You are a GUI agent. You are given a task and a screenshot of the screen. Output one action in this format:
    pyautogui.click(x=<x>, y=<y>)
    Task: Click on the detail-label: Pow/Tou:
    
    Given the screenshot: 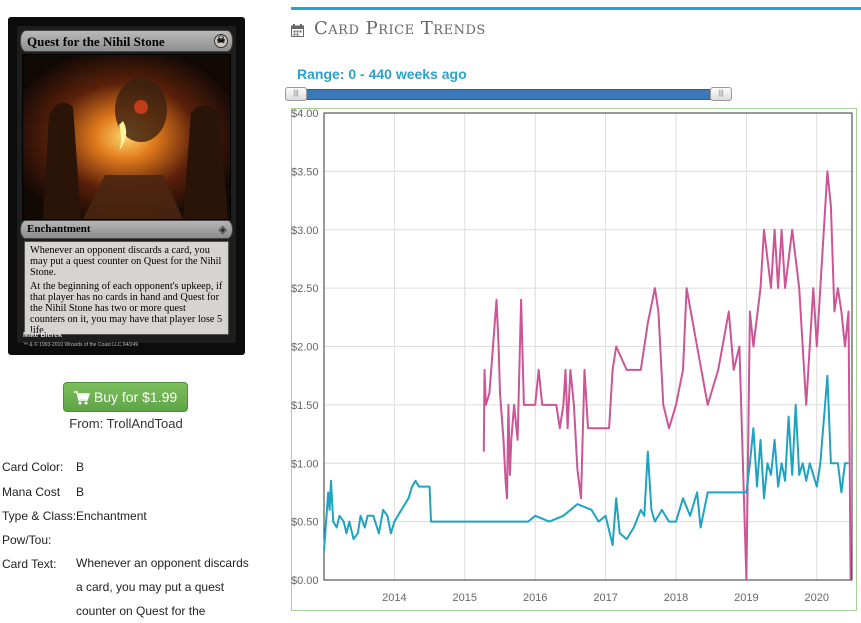 What is the action you would take?
    pyautogui.click(x=27, y=540)
    